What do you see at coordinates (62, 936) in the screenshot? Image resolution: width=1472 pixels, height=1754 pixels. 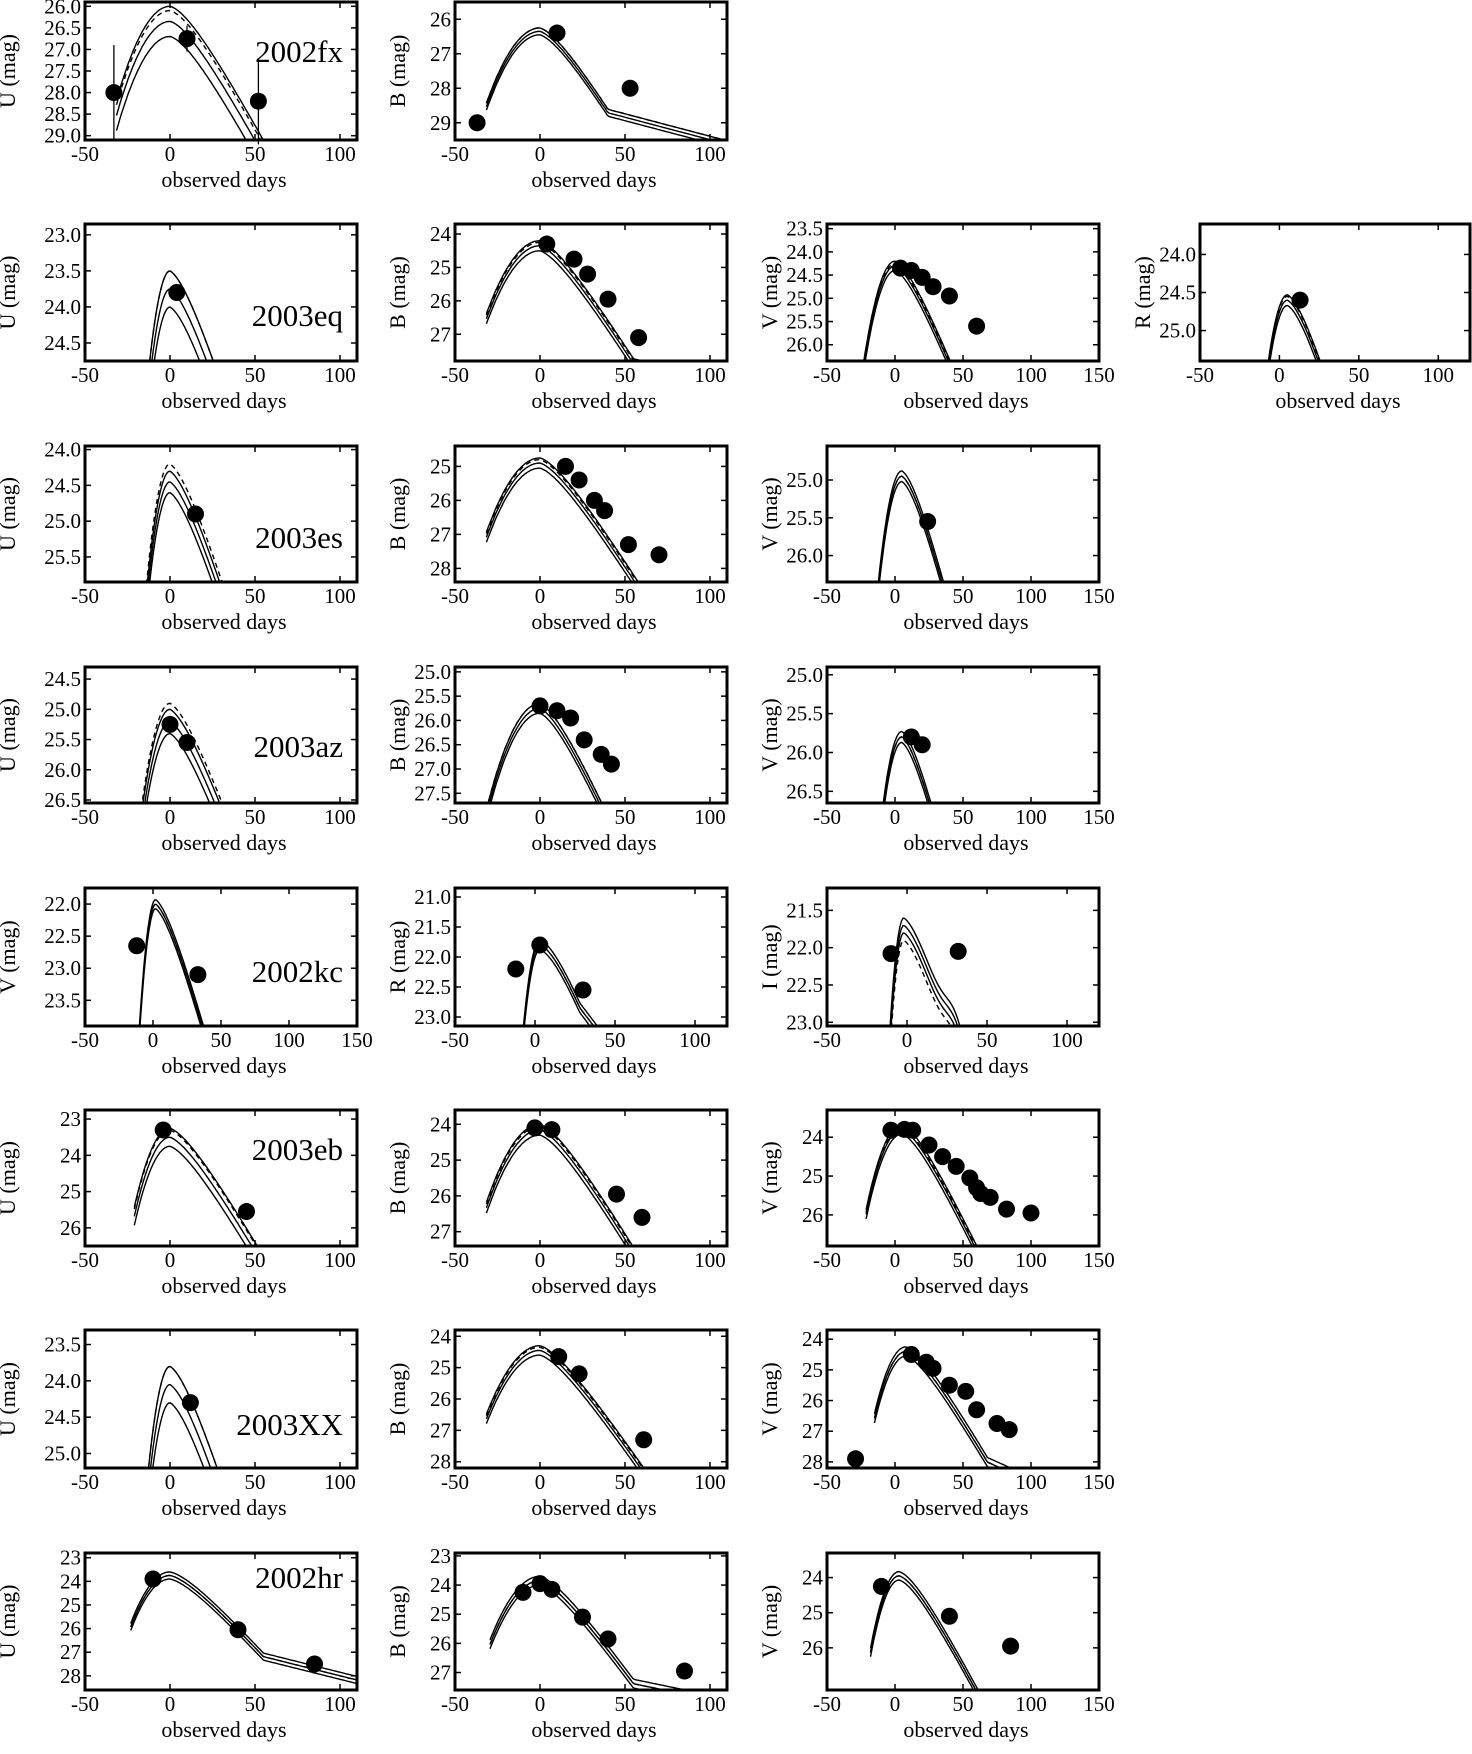 I see `y-tick-label: 22.5` at bounding box center [62, 936].